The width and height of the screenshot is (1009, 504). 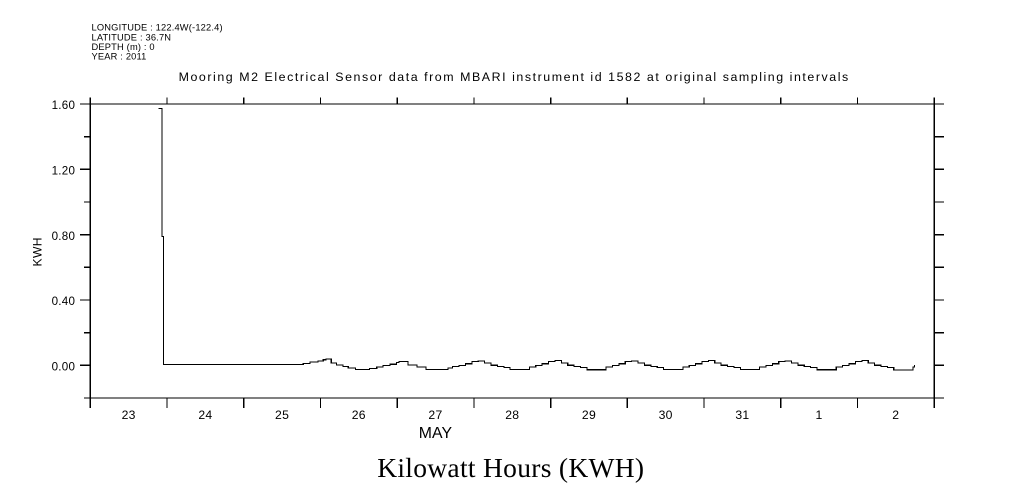 I want to click on svg-text: LONGITUDE : 122.4W(-122.4), so click(x=157, y=28).